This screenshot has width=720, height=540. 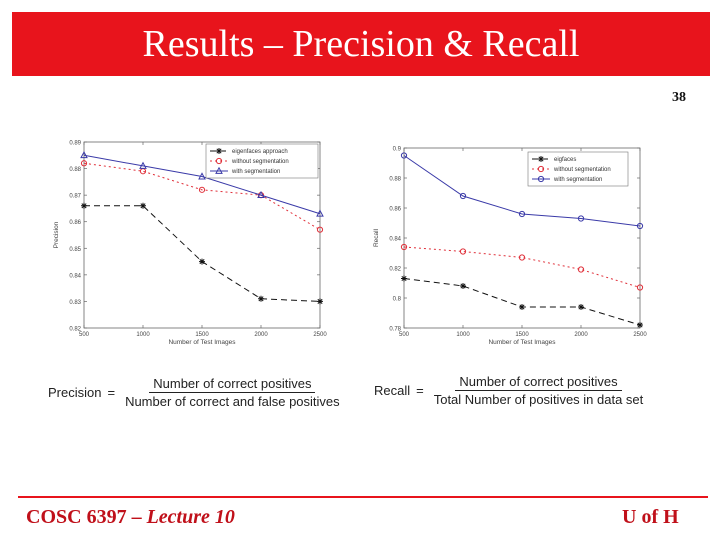 What do you see at coordinates (75, 250) in the screenshot?
I see `c0-ytick-label-3: 0.85` at bounding box center [75, 250].